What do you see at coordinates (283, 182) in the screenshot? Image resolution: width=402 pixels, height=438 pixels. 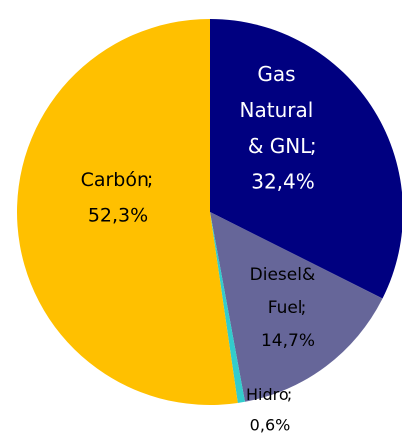 I see `value-label: 32,4%` at bounding box center [283, 182].